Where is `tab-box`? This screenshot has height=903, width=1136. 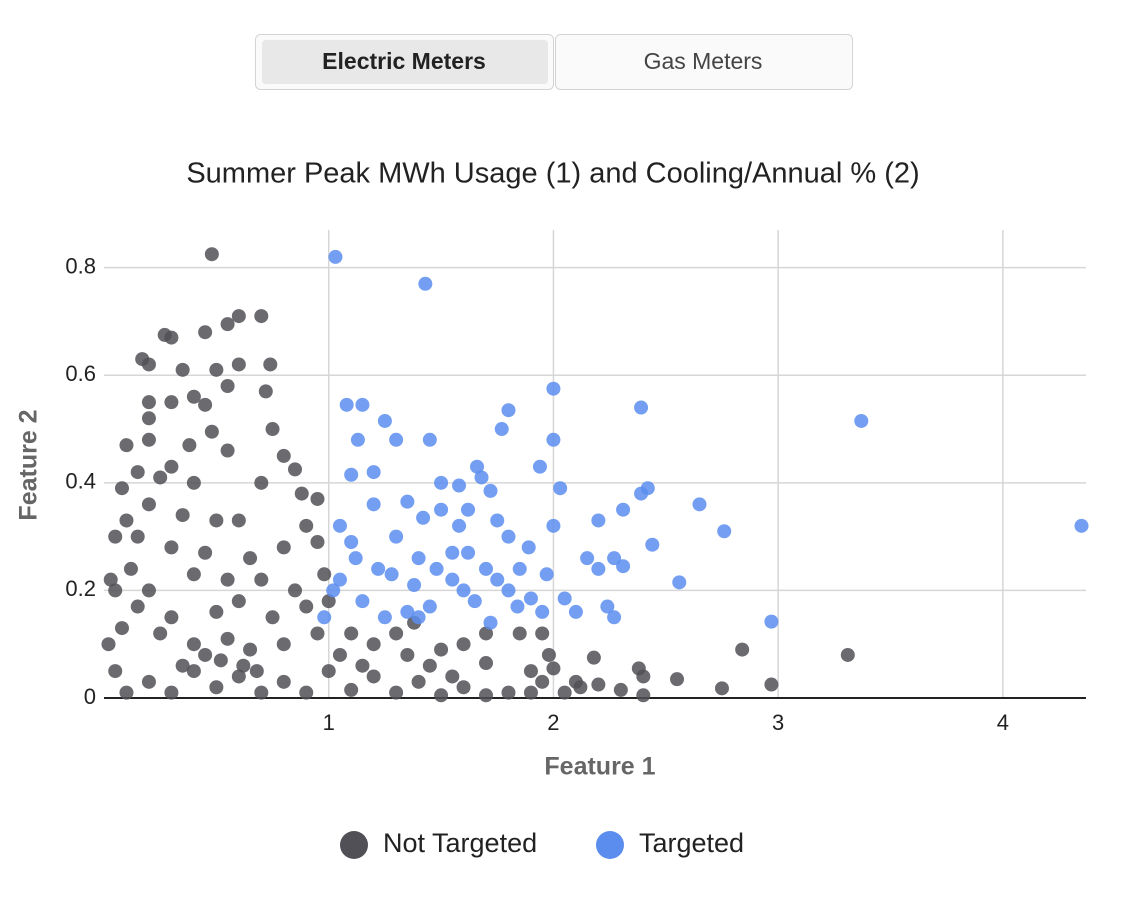
tab-box is located at coordinates (704, 62).